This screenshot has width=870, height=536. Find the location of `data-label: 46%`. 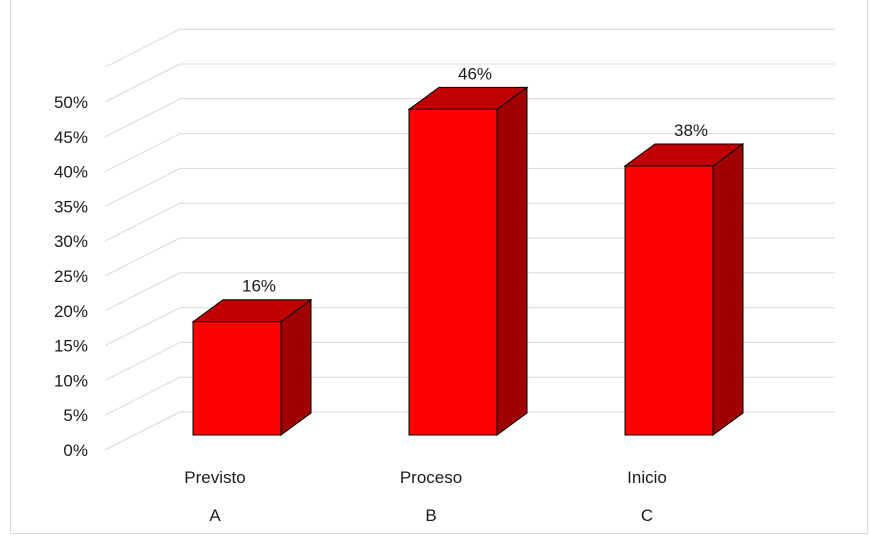

data-label: 46% is located at coordinates (475, 73).